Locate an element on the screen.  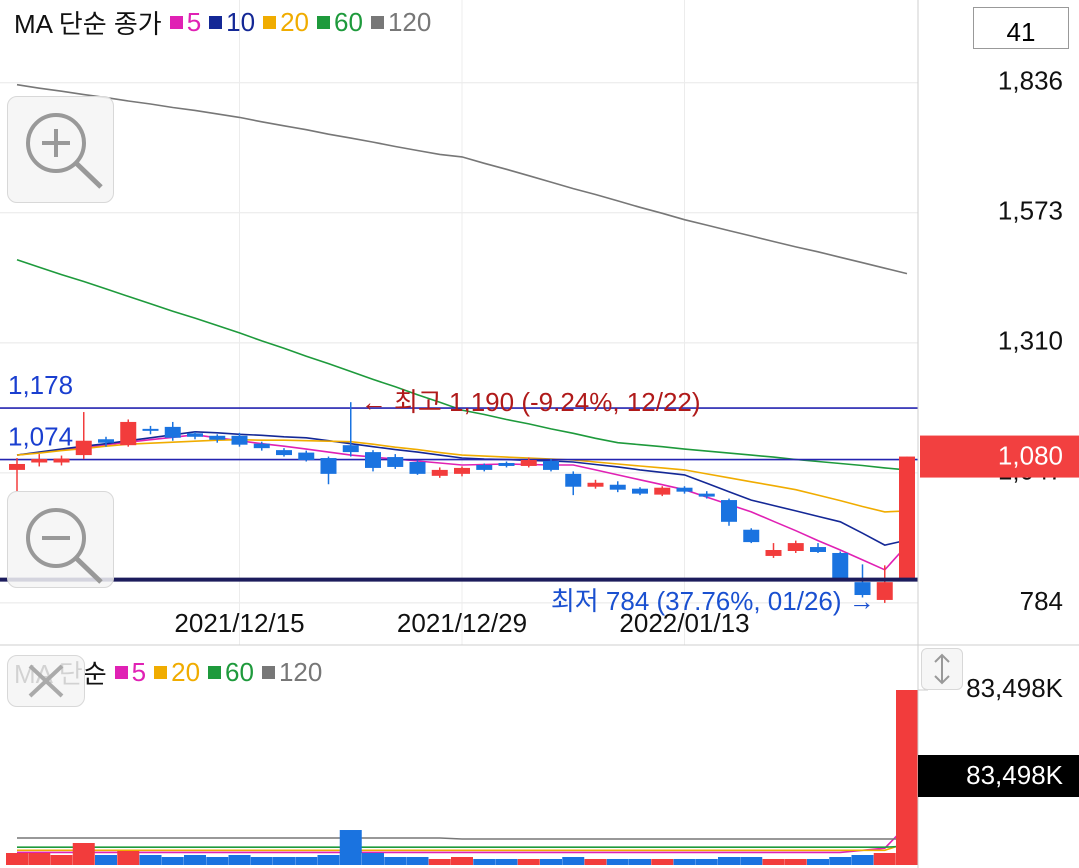
legend-label: 10 is located at coordinates (241, 22).